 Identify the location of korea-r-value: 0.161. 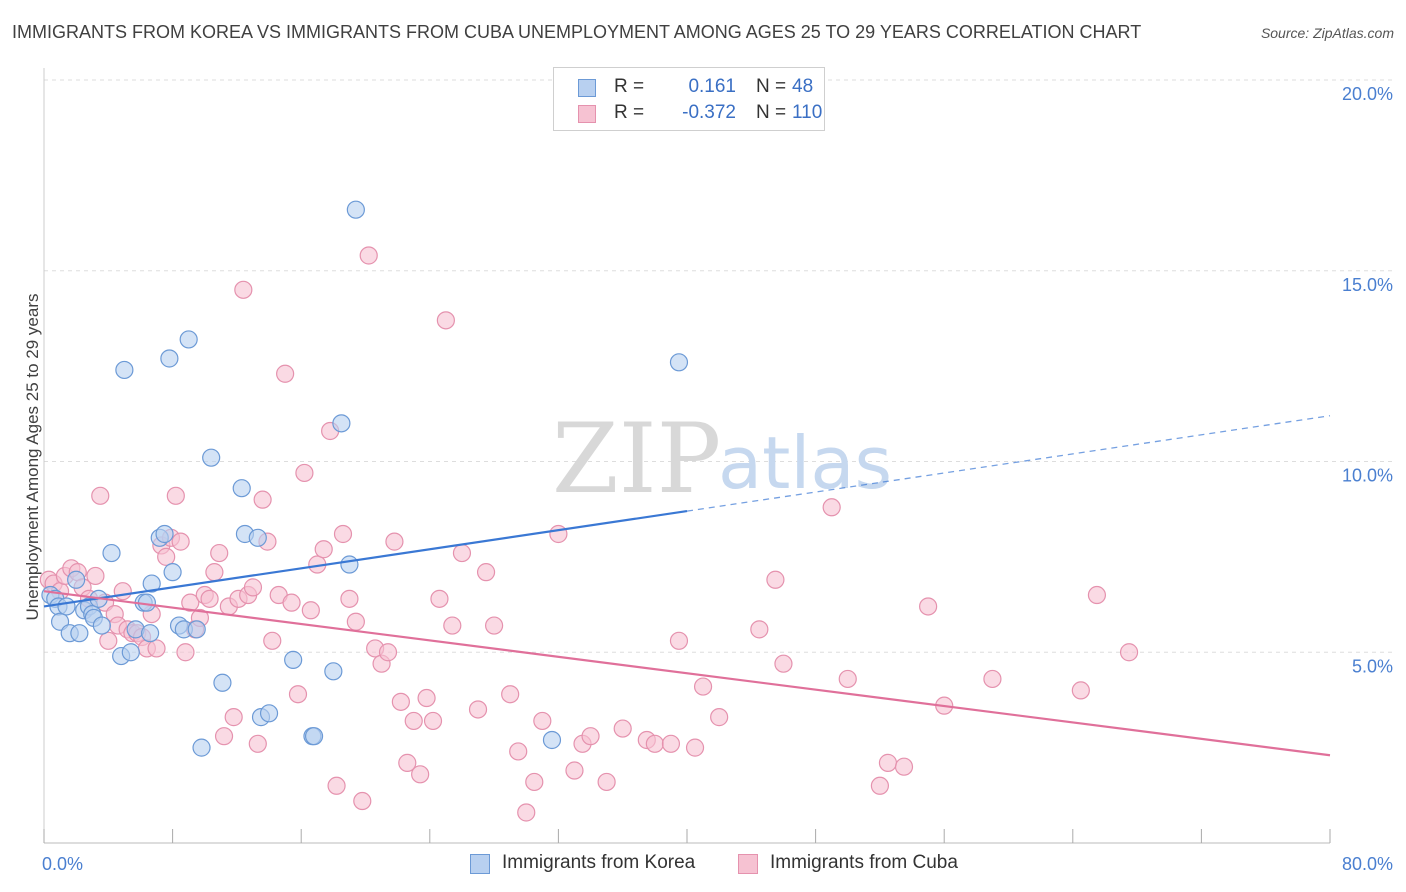
(712, 86).